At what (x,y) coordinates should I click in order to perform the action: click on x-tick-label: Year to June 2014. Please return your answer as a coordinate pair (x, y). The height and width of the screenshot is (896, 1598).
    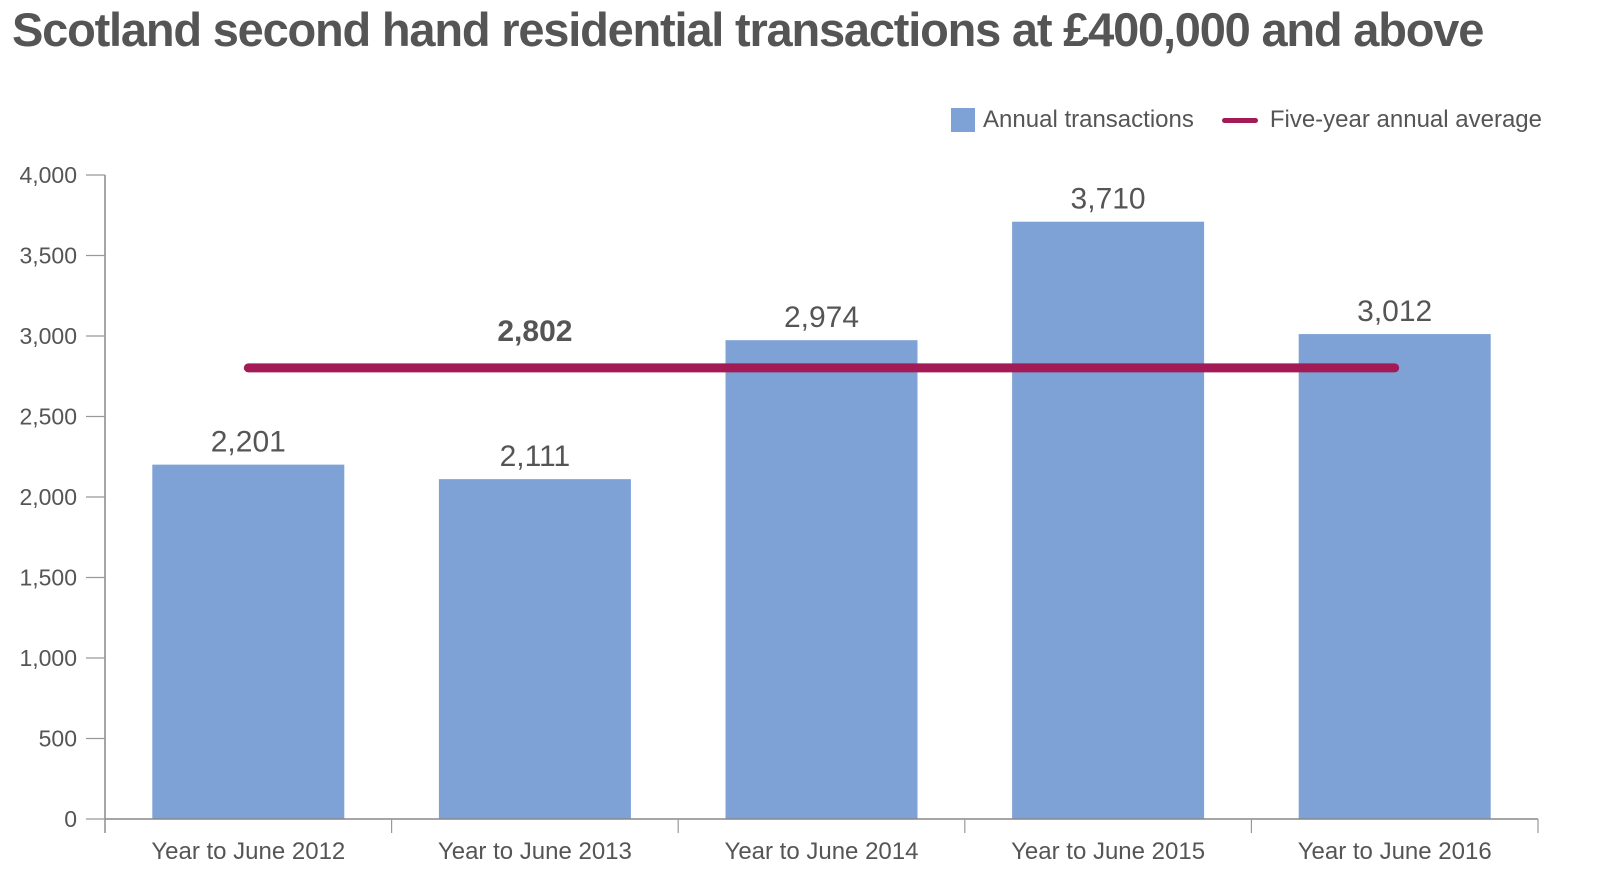
    Looking at the image, I should click on (822, 851).